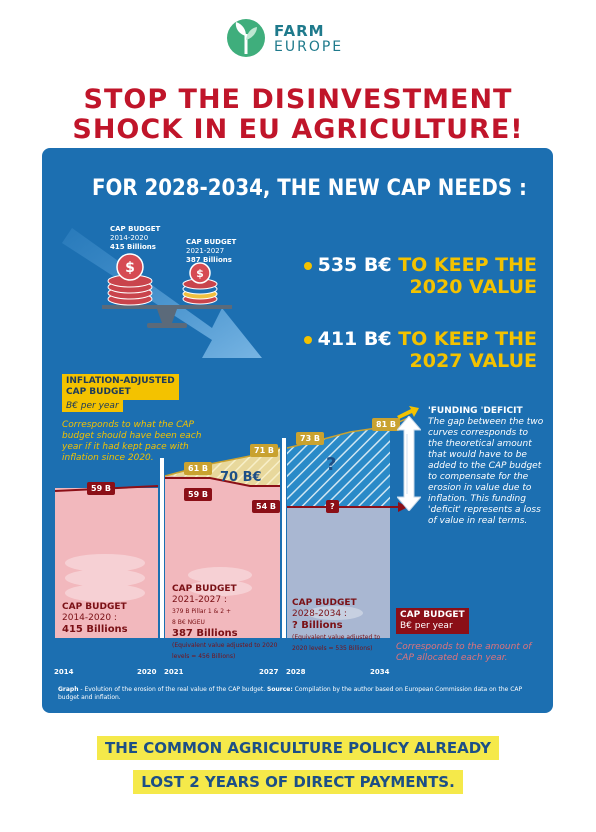  What do you see at coordinates (222, 557) in the screenshot?
I see `period2-bar` at bounding box center [222, 557].